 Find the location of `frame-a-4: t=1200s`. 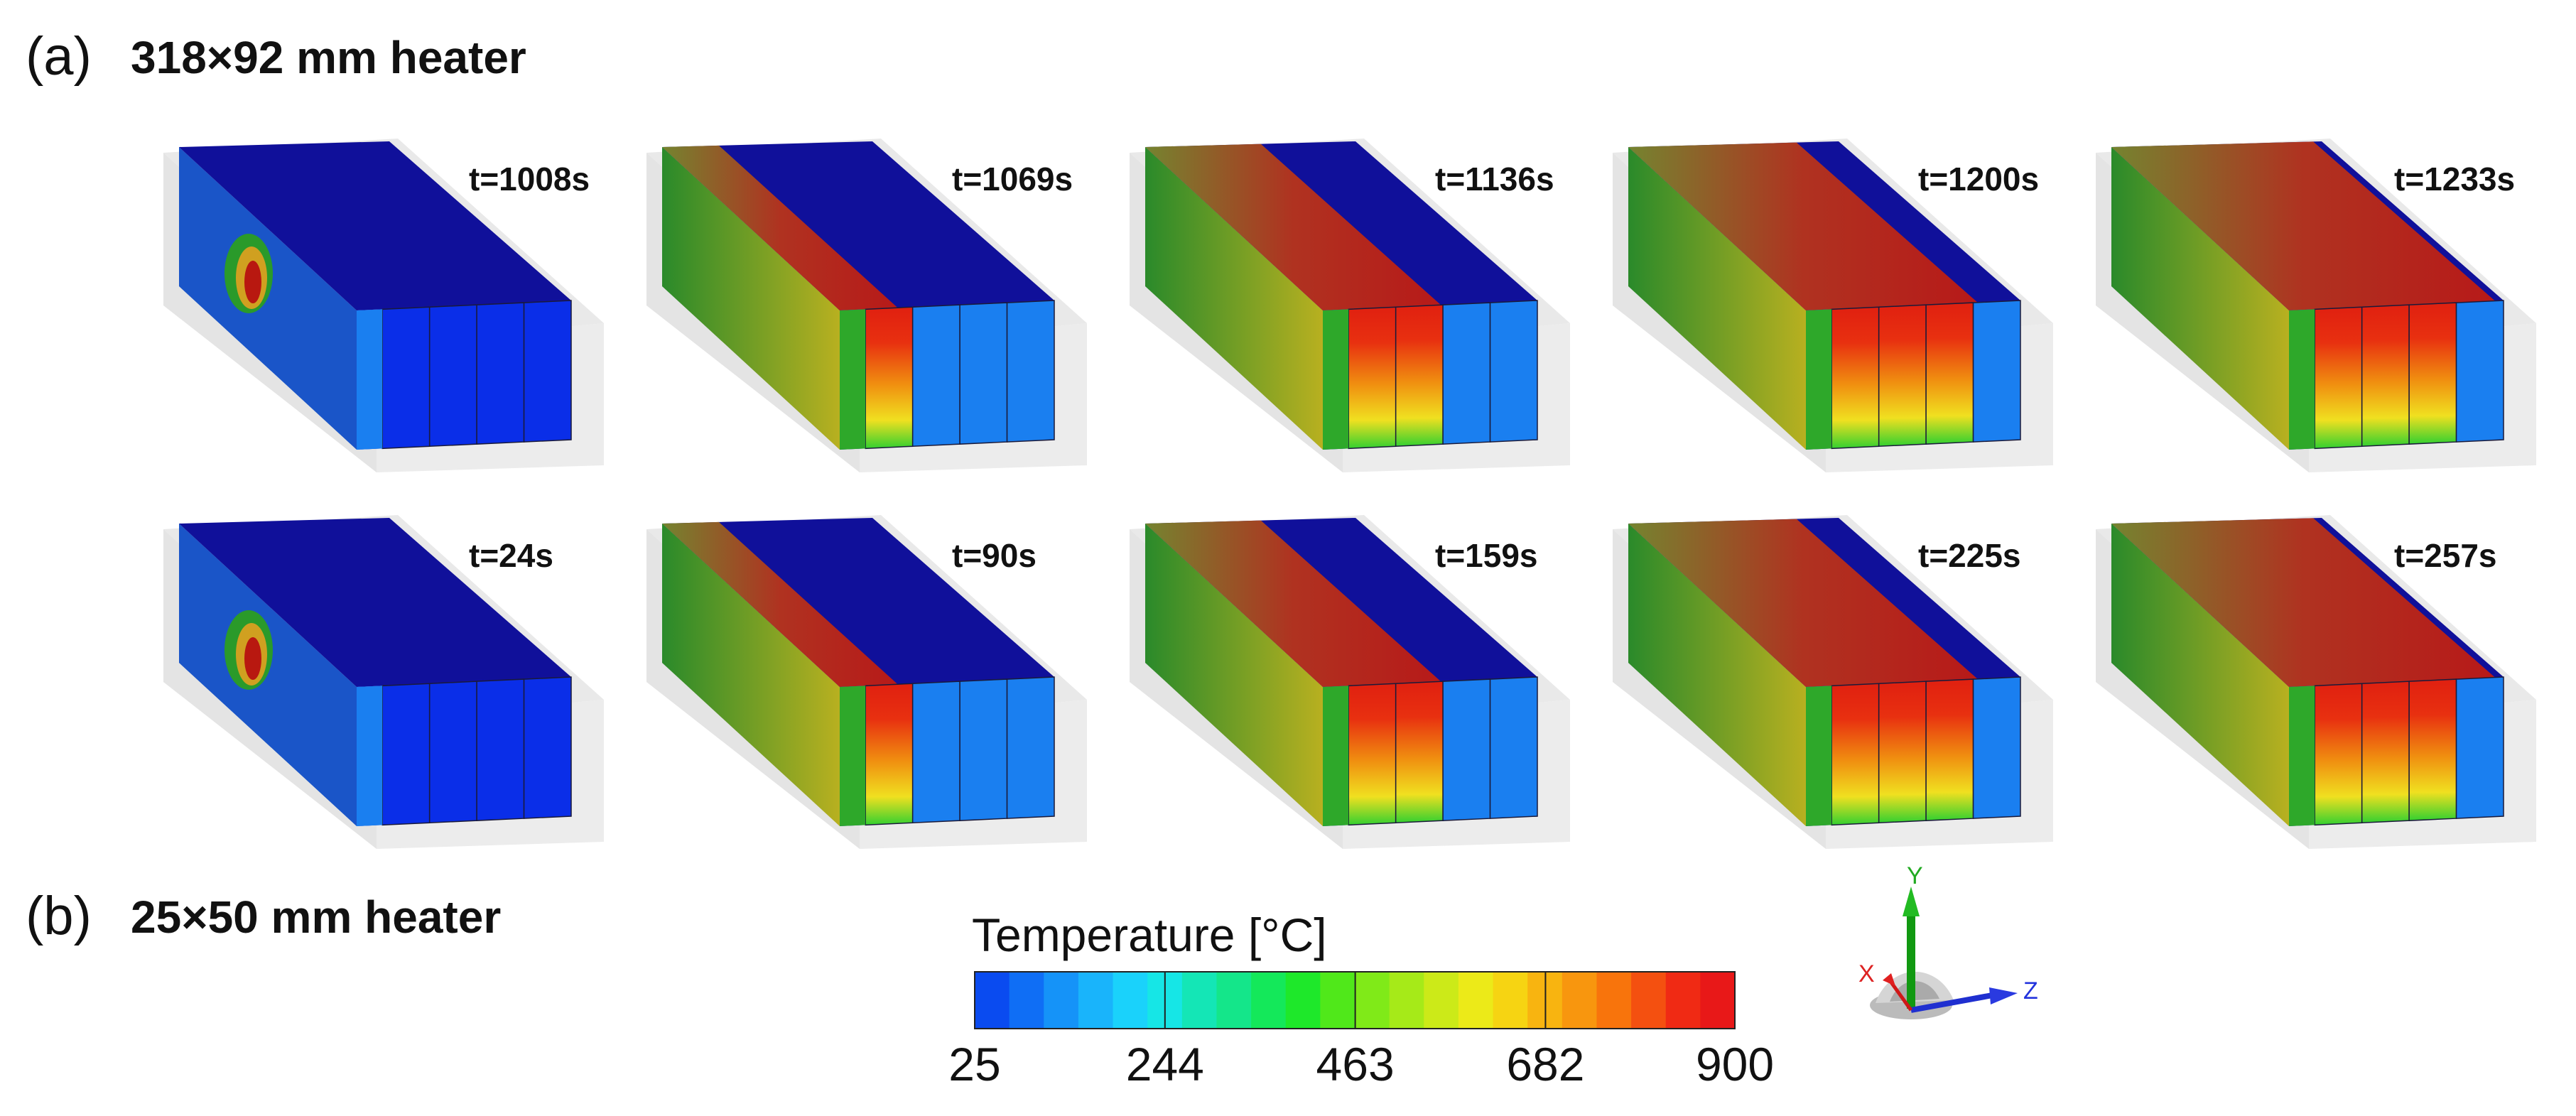

frame-a-4: t=1200s is located at coordinates (1833, 309).